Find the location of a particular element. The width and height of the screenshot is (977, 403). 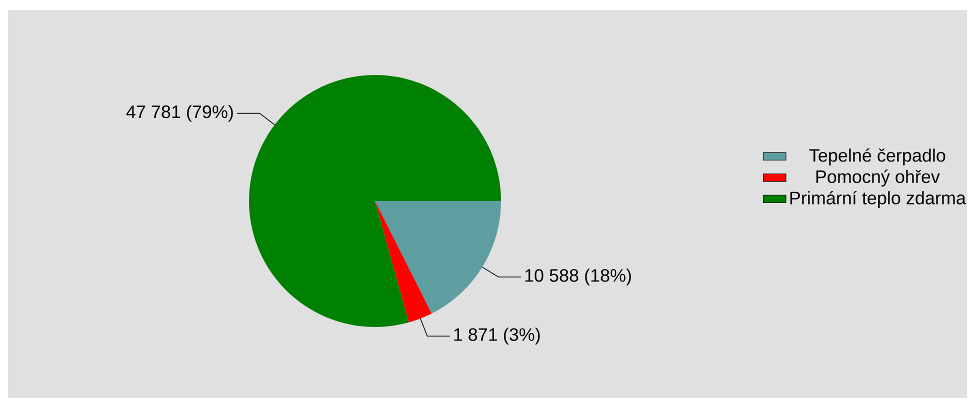

data-label: 10 588 (18%) is located at coordinates (578, 277).